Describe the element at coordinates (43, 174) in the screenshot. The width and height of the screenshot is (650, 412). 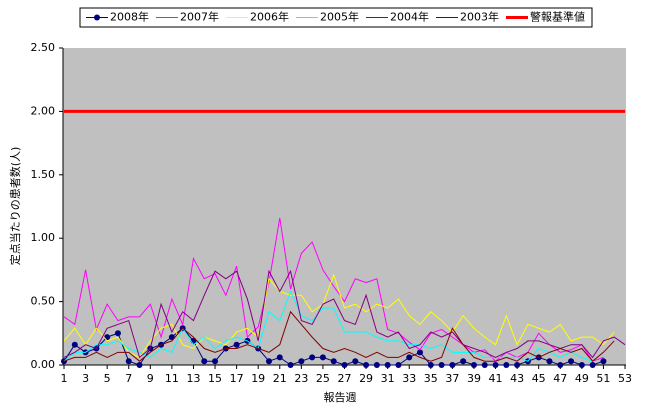
I see `y-tick-label: 1.50` at that location.